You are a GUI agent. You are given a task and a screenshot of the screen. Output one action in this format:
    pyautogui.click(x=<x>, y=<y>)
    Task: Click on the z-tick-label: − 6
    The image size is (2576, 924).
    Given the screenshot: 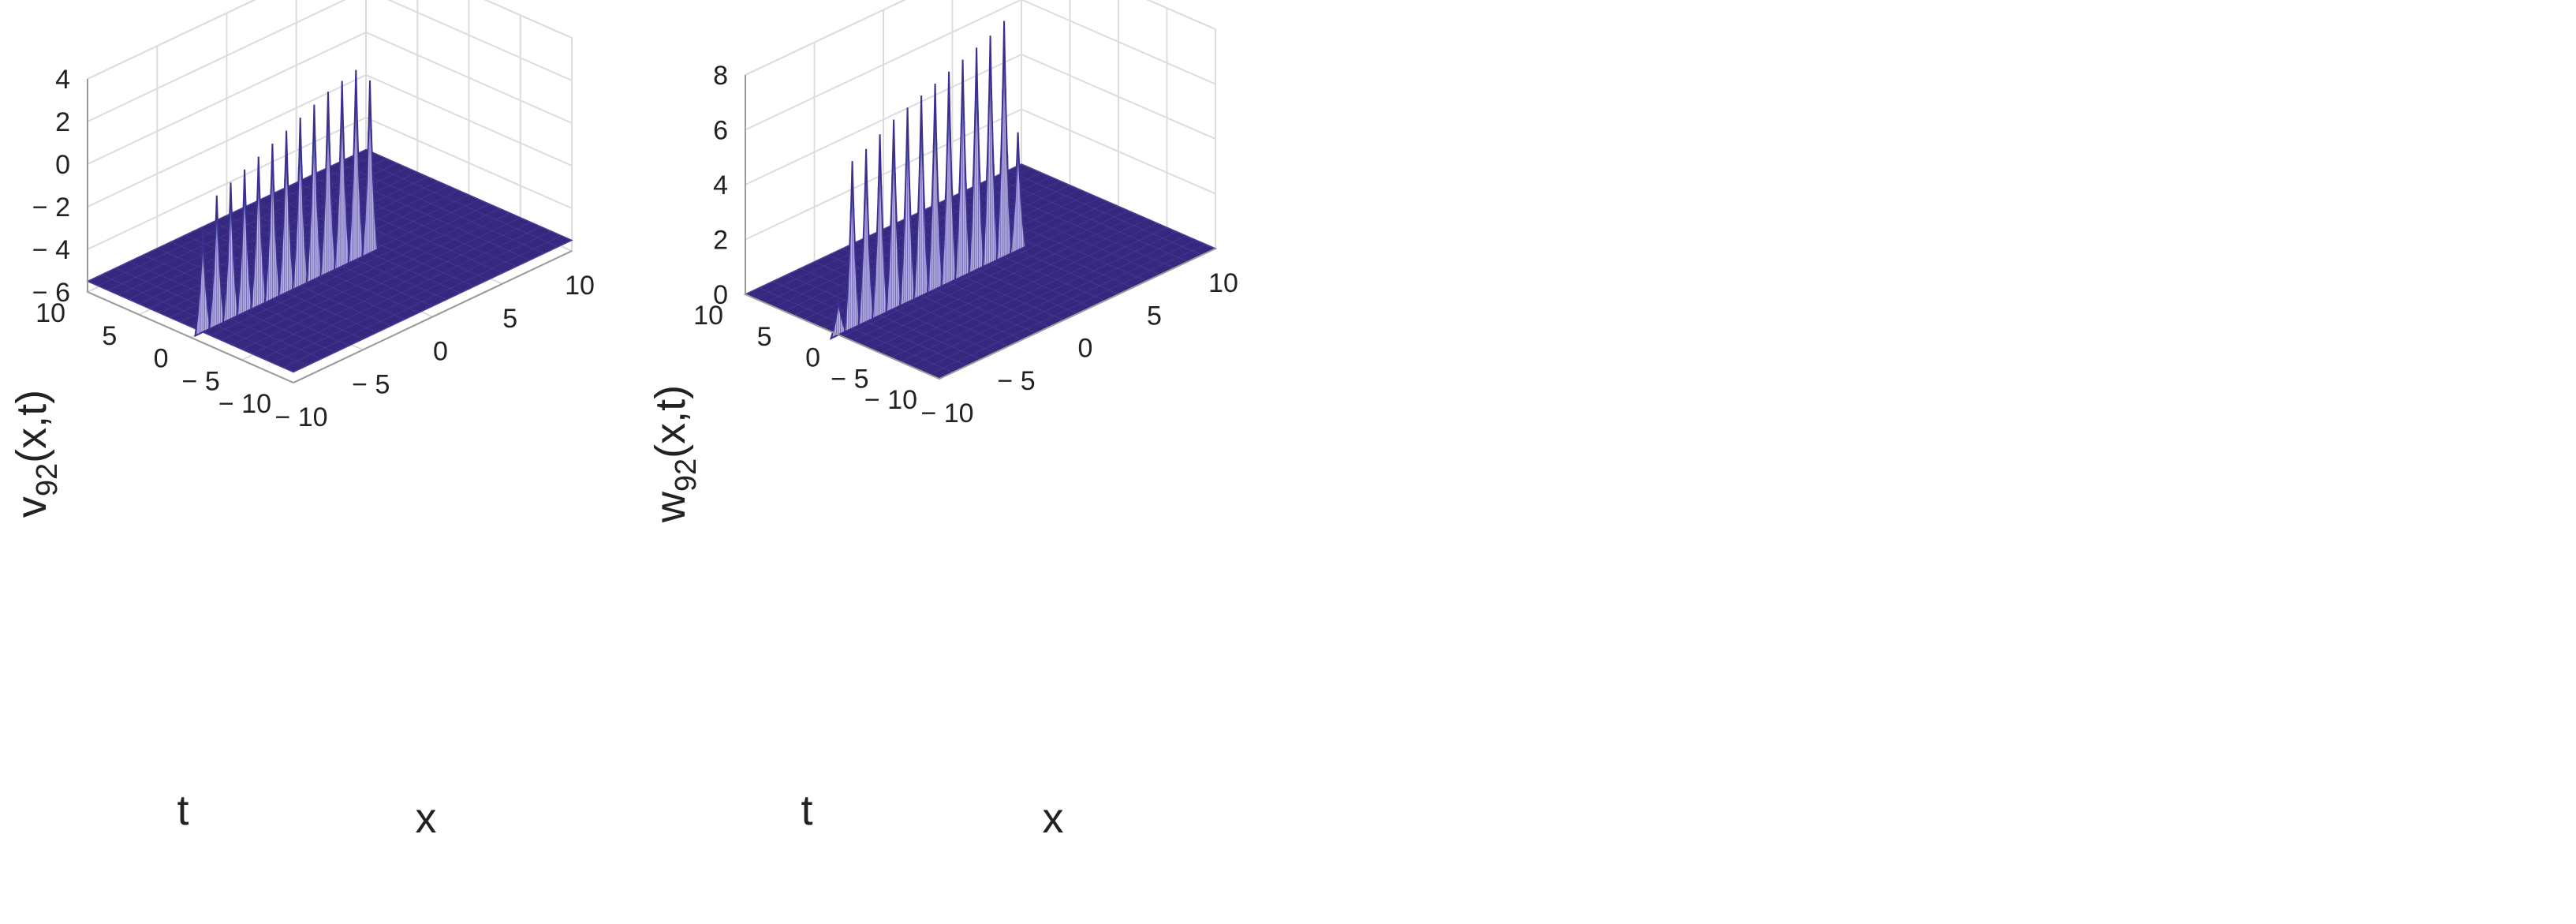 What is the action you would take?
    pyautogui.click(x=51, y=293)
    